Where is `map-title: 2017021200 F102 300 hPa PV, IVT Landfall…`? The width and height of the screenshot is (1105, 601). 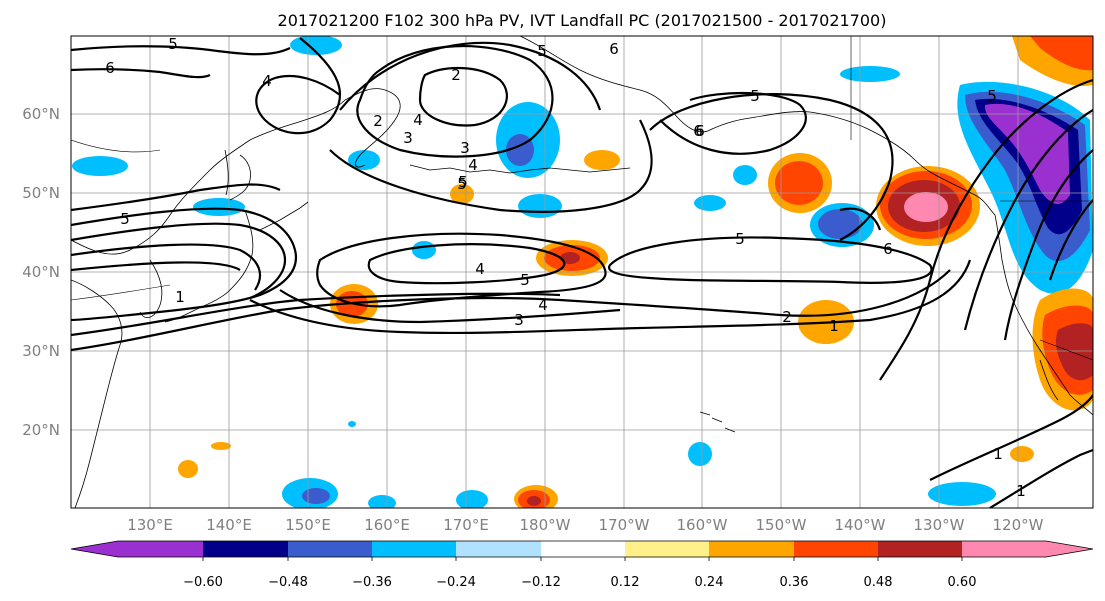
map-title: 2017021200 F102 300 hPa PV, IVT Landfall… is located at coordinates (582, 20).